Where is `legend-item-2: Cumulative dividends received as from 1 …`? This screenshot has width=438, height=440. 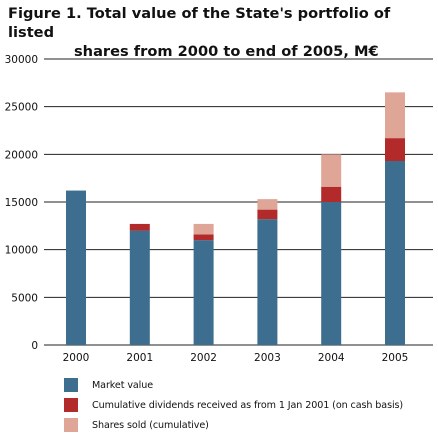
legend-item-2: Cumulative dividends received as from 1 … is located at coordinates (250, 405).